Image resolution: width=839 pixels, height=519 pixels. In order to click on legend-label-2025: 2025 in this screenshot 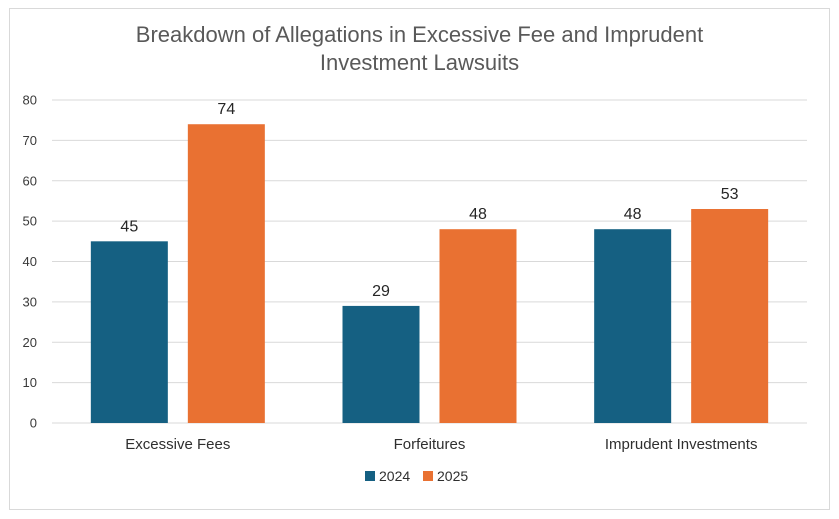, I will do `click(452, 476)`.